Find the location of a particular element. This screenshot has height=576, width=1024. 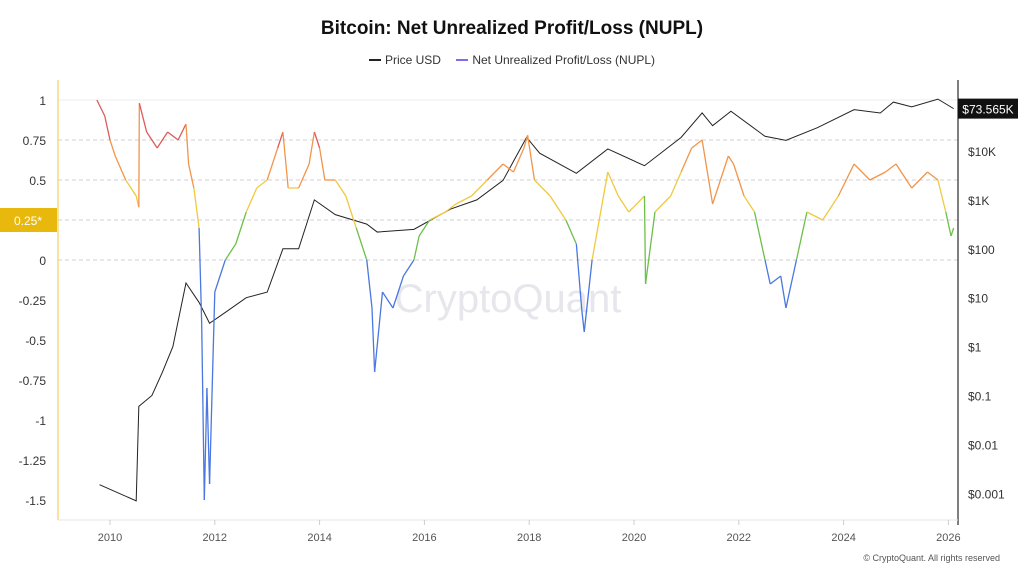

right-tick-label: $0.1 is located at coordinates (980, 397).